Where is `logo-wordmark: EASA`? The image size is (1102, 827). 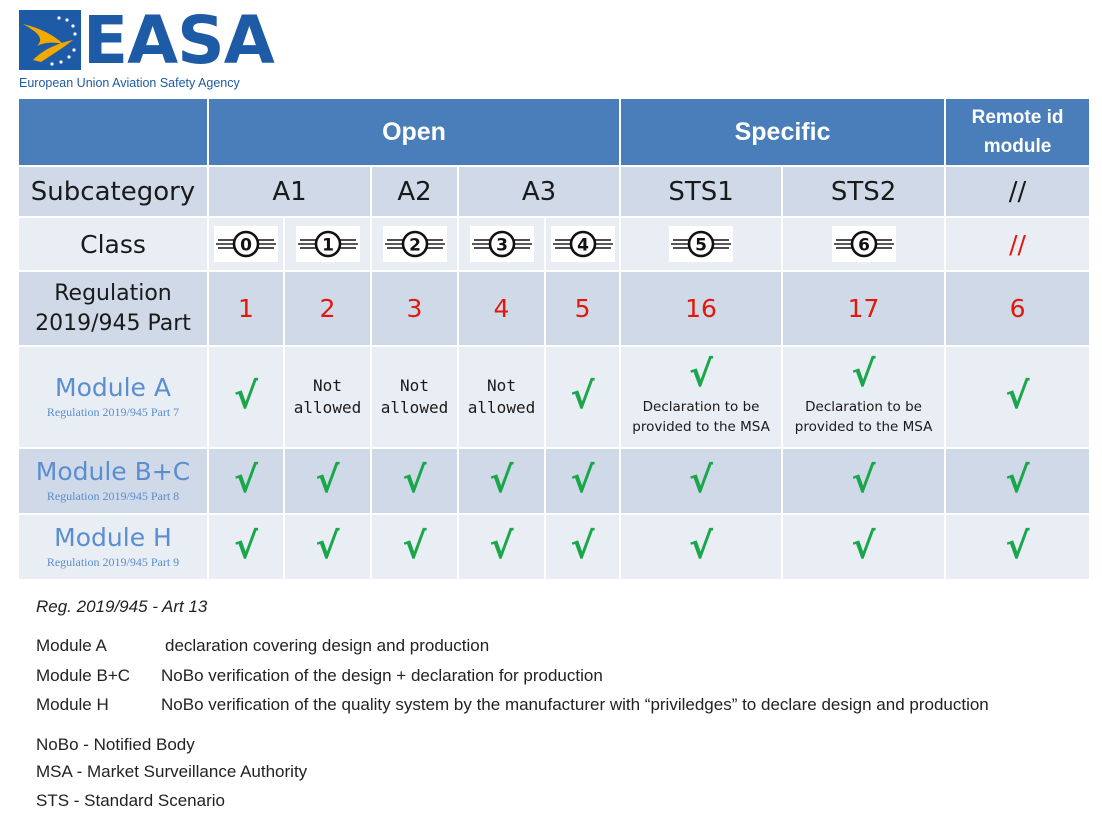
logo-wordmark: EASA is located at coordinates (179, 40).